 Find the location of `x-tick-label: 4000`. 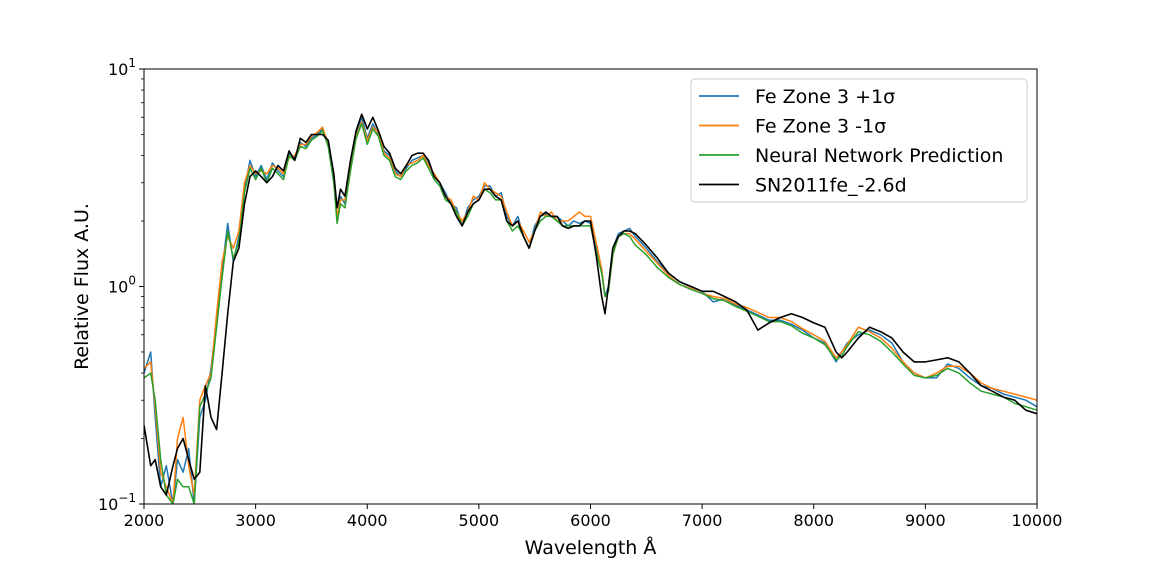

x-tick-label: 4000 is located at coordinates (367, 520).